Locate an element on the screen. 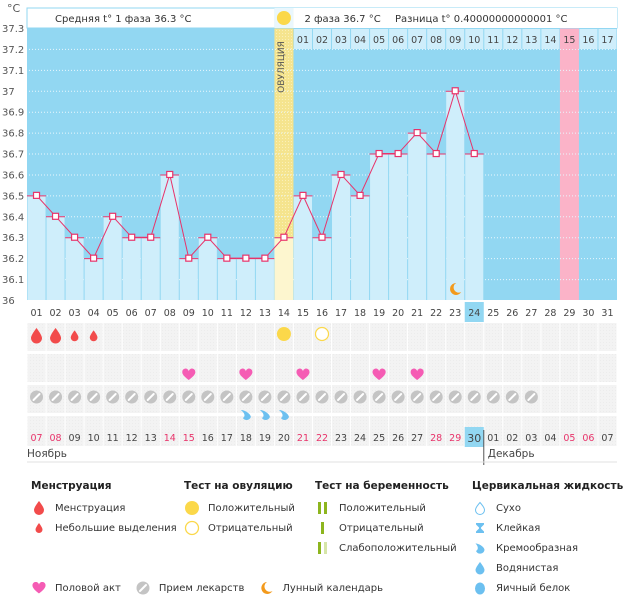 The image size is (626, 598). fluid-watery-icon is located at coordinates (480, 568).